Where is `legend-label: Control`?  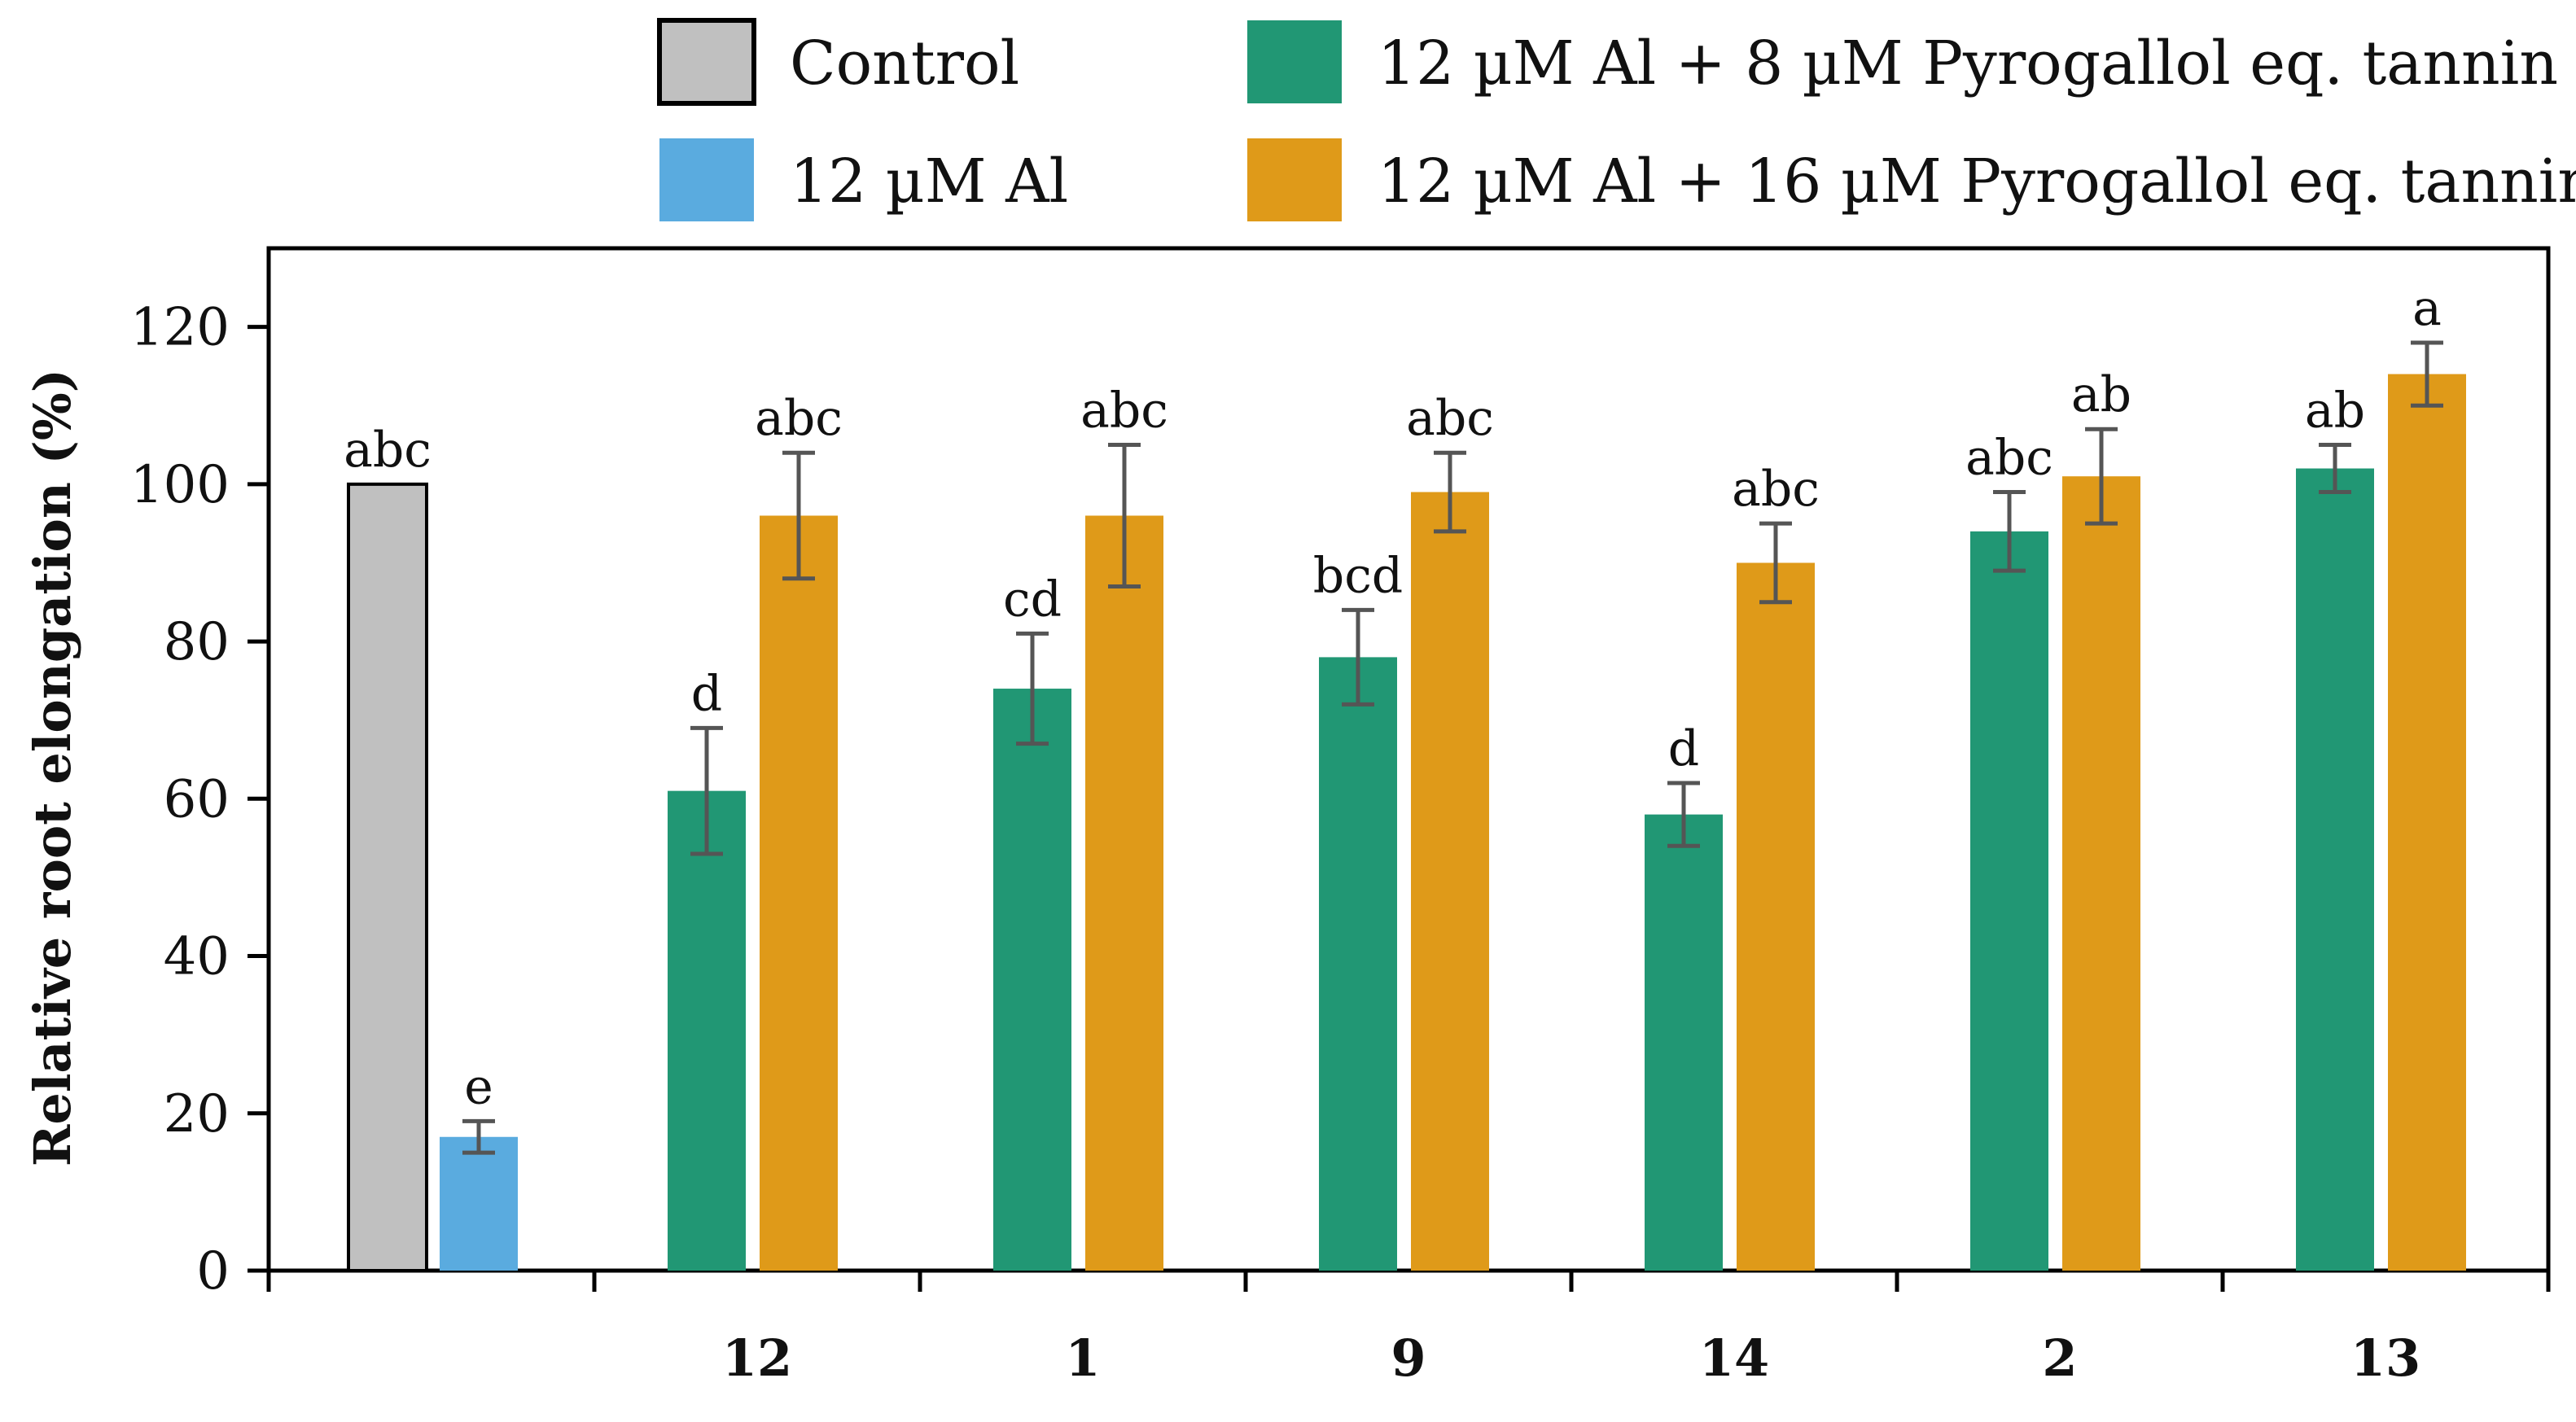 legend-label: Control is located at coordinates (904, 63).